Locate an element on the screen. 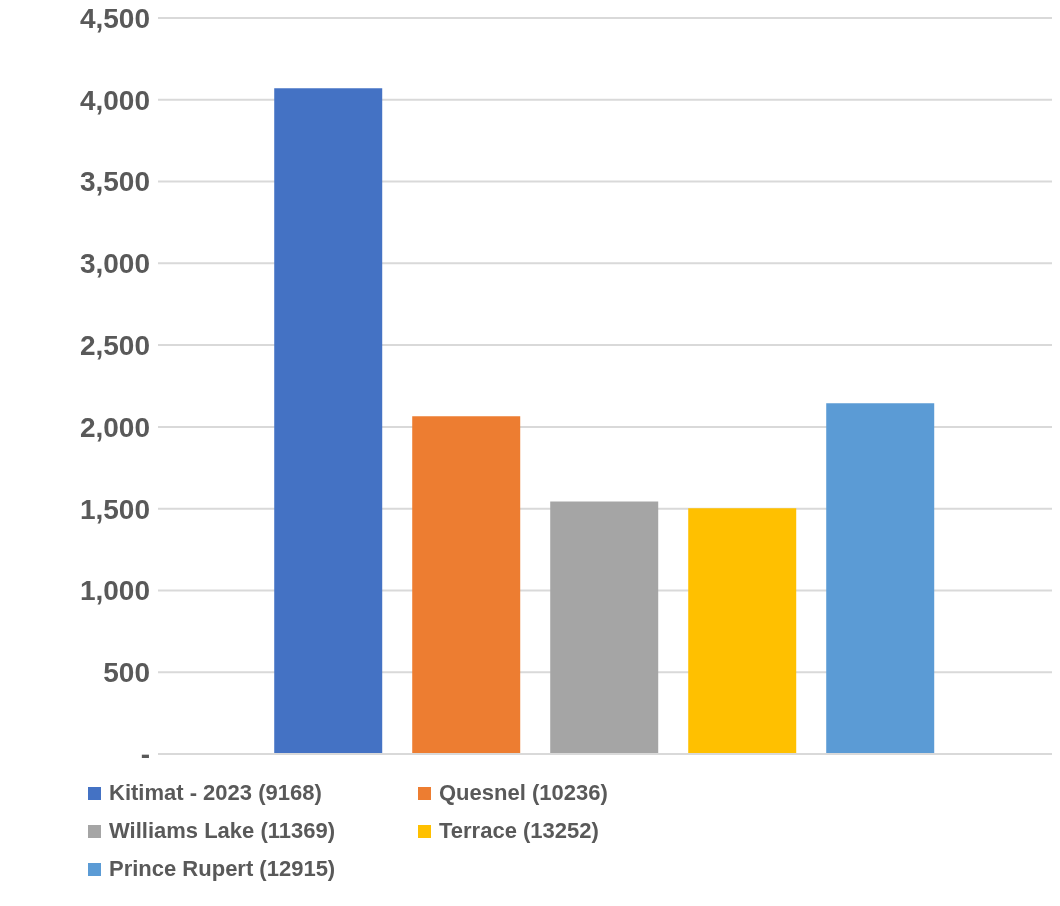  y-tick-label: 4,500 is located at coordinates (114, 18).